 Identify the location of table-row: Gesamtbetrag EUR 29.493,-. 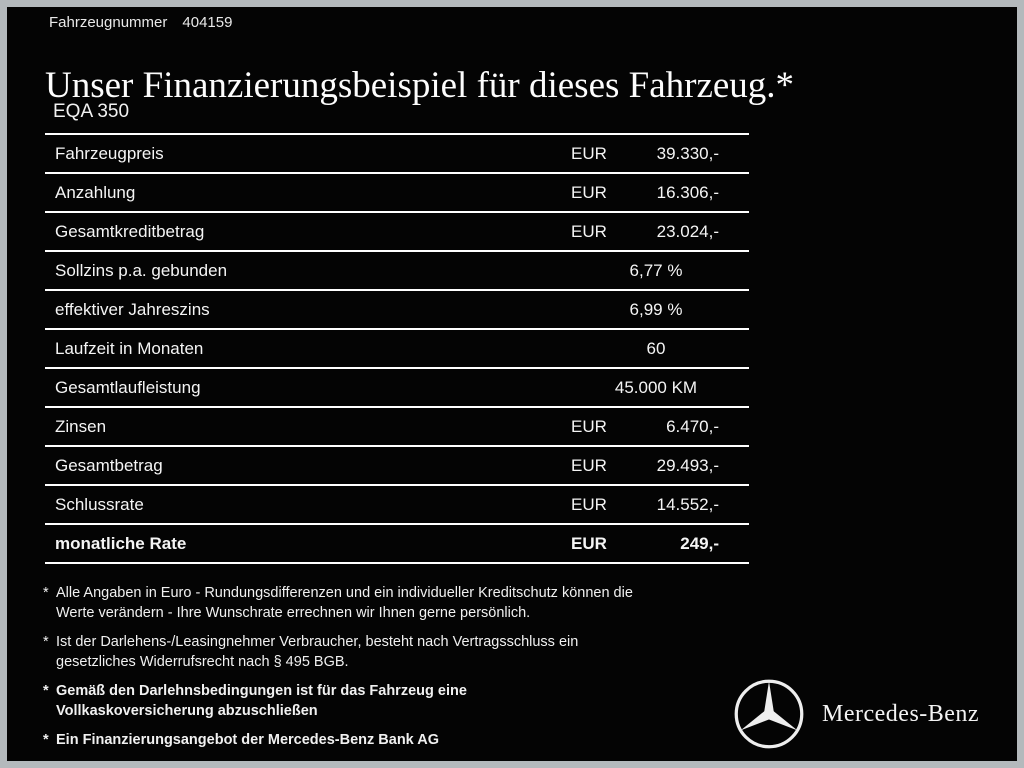
(397, 464).